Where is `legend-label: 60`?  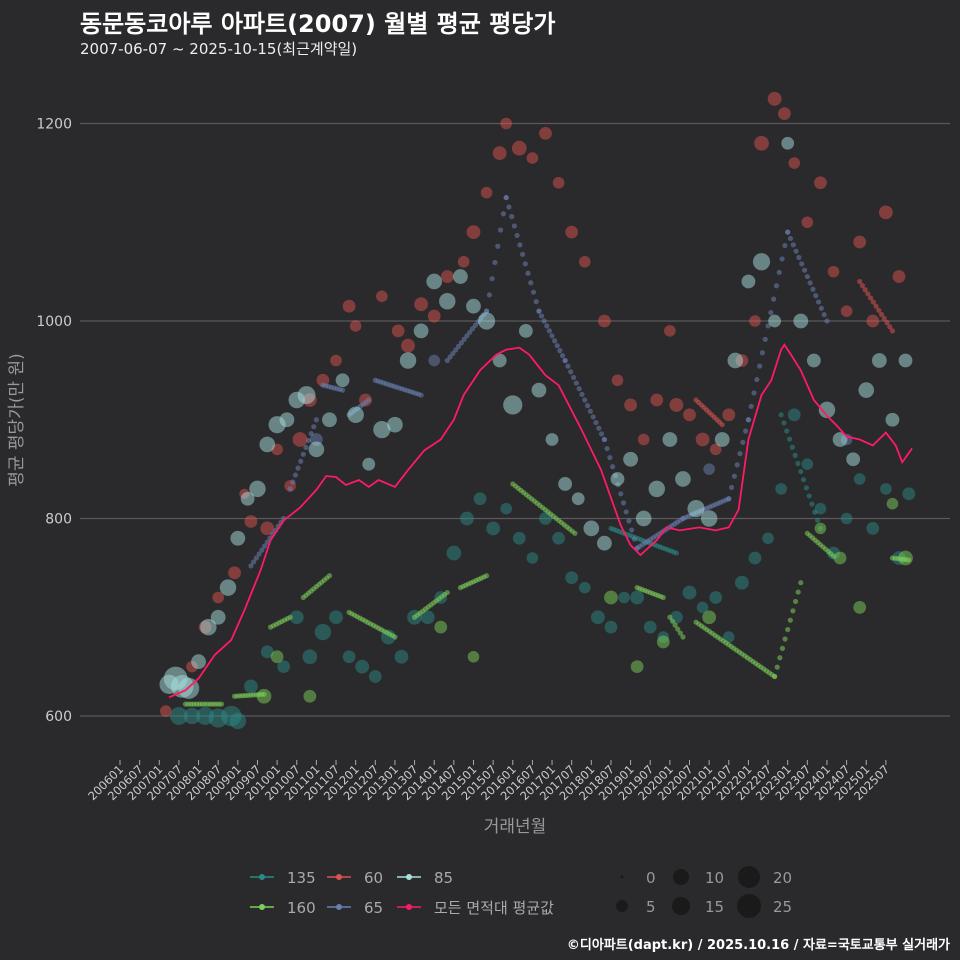
legend-label: 60 is located at coordinates (373, 878).